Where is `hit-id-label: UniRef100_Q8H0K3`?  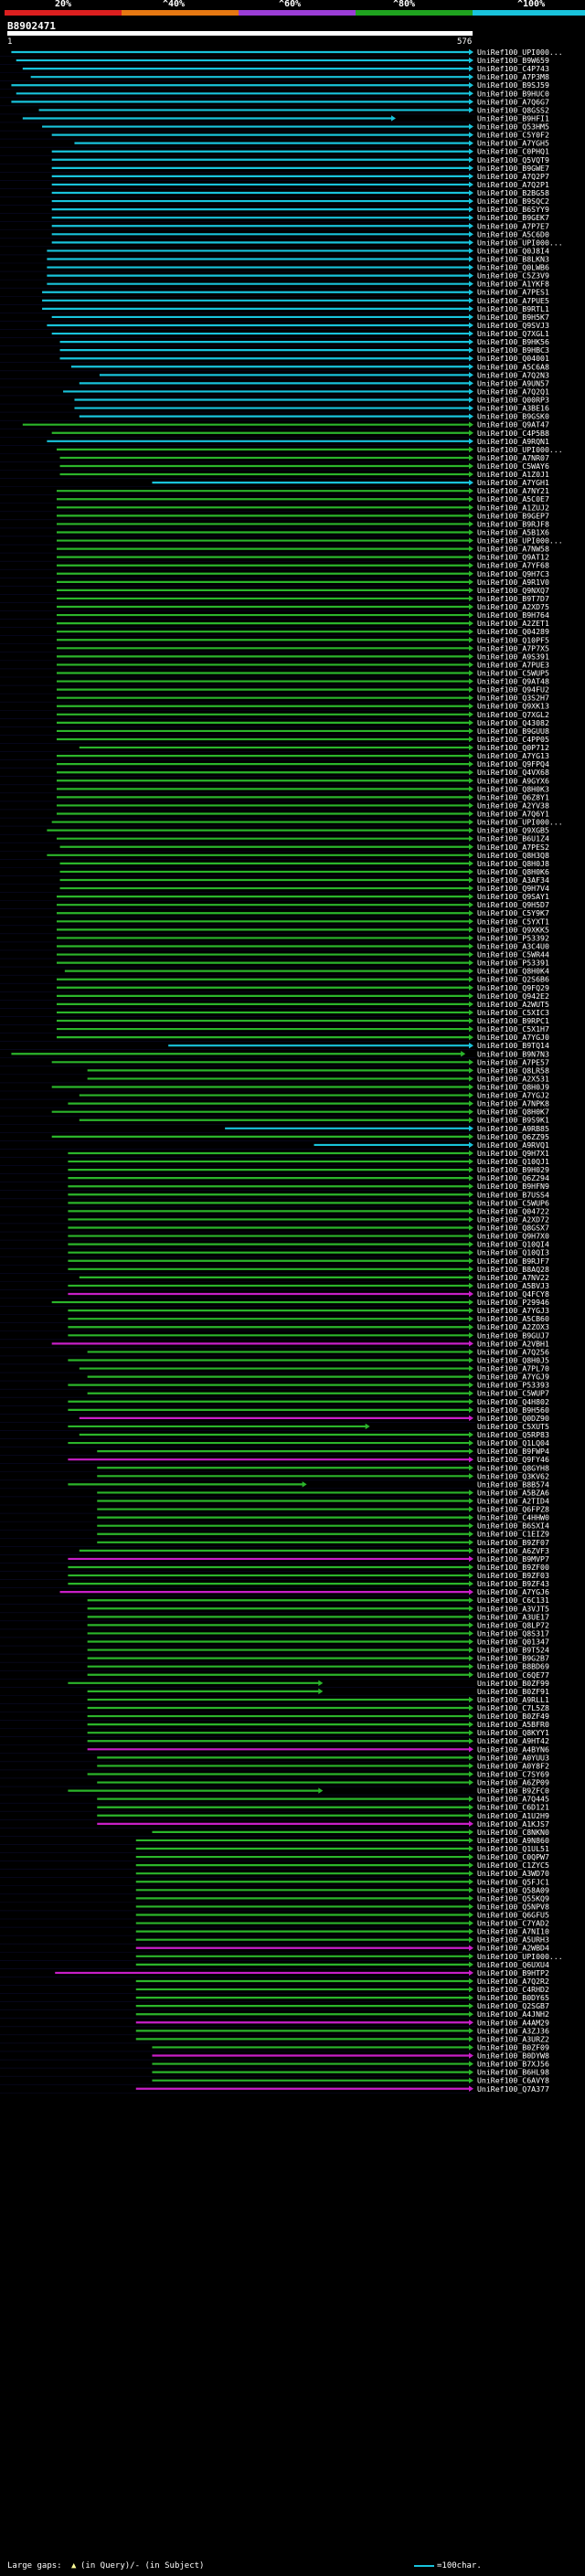 hit-id-label: UniRef100_Q8H0K3 is located at coordinates (513, 788).